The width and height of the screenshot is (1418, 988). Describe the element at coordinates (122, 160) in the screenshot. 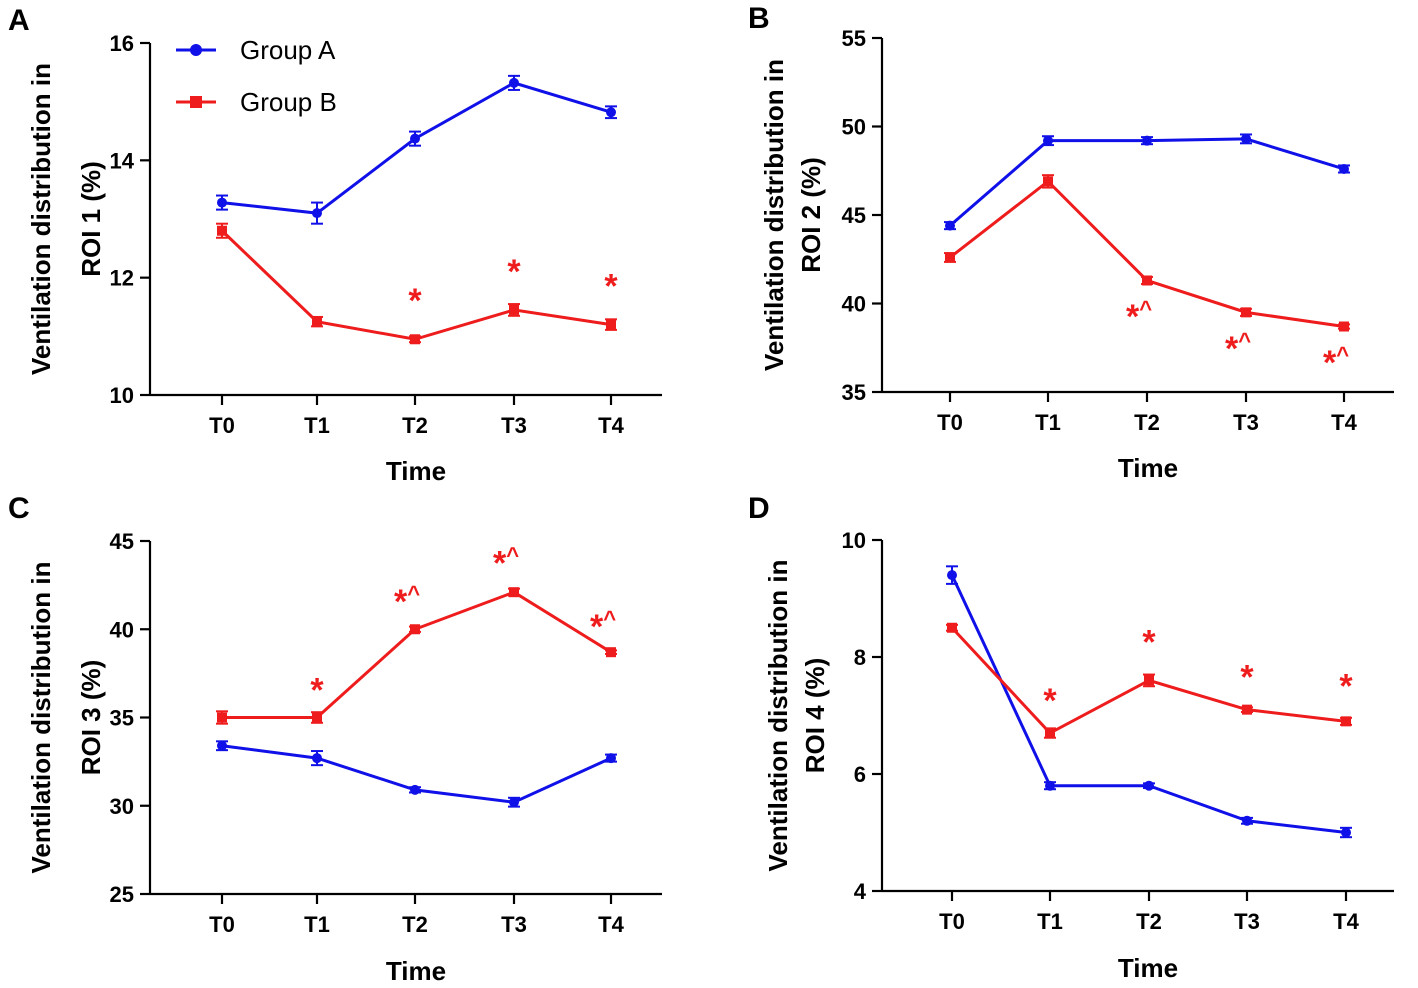

I see `y-tick-label: 14` at that location.